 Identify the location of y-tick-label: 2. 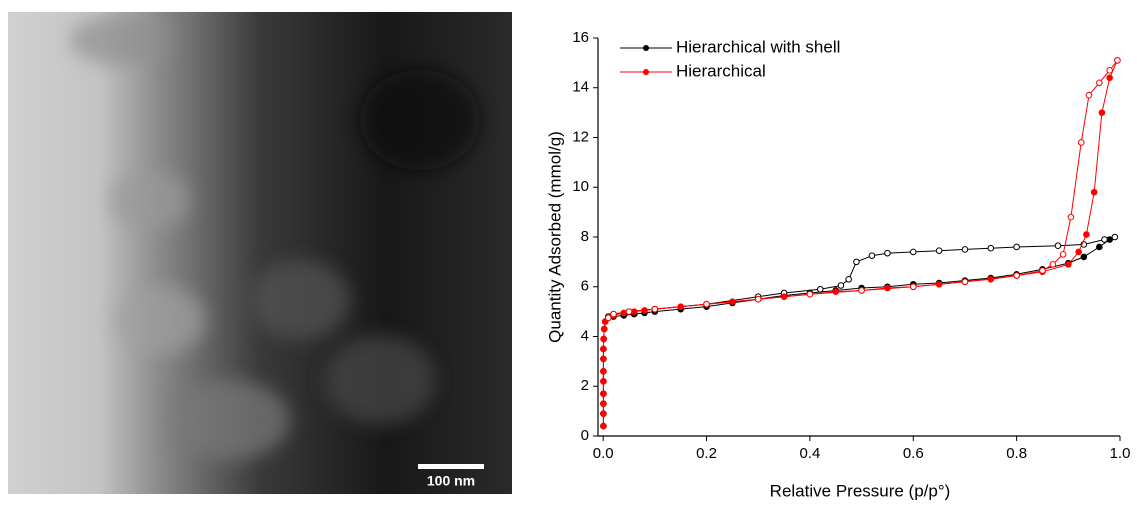
(585, 385).